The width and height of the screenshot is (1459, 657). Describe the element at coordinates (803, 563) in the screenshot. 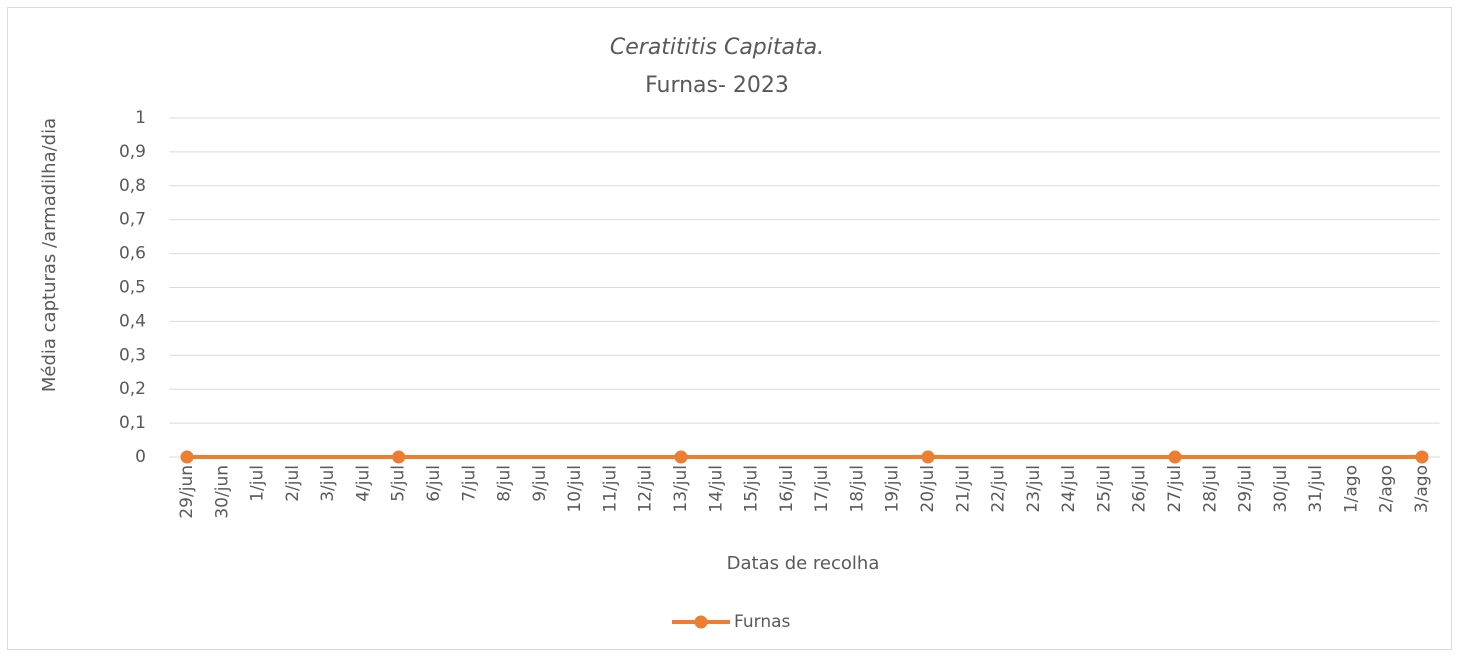

I see `x-axis-title: Datas de recolha` at that location.